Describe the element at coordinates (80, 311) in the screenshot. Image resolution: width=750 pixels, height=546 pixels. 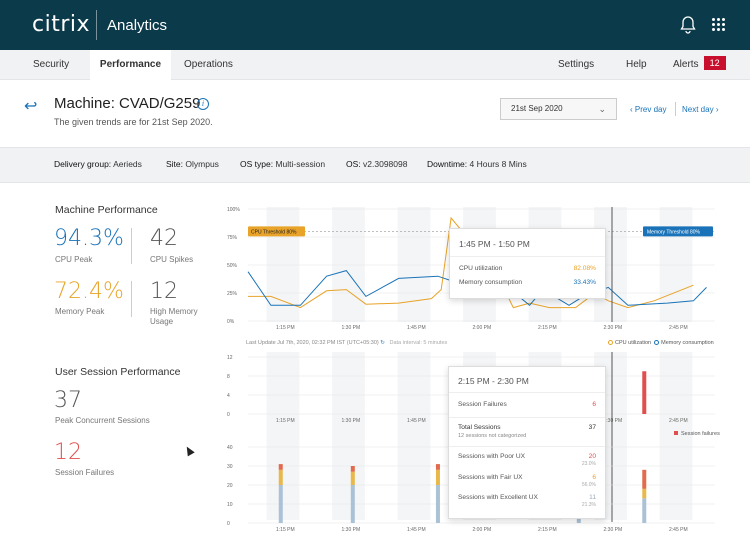
I see `memory-peak-label: Memory Peak` at that location.